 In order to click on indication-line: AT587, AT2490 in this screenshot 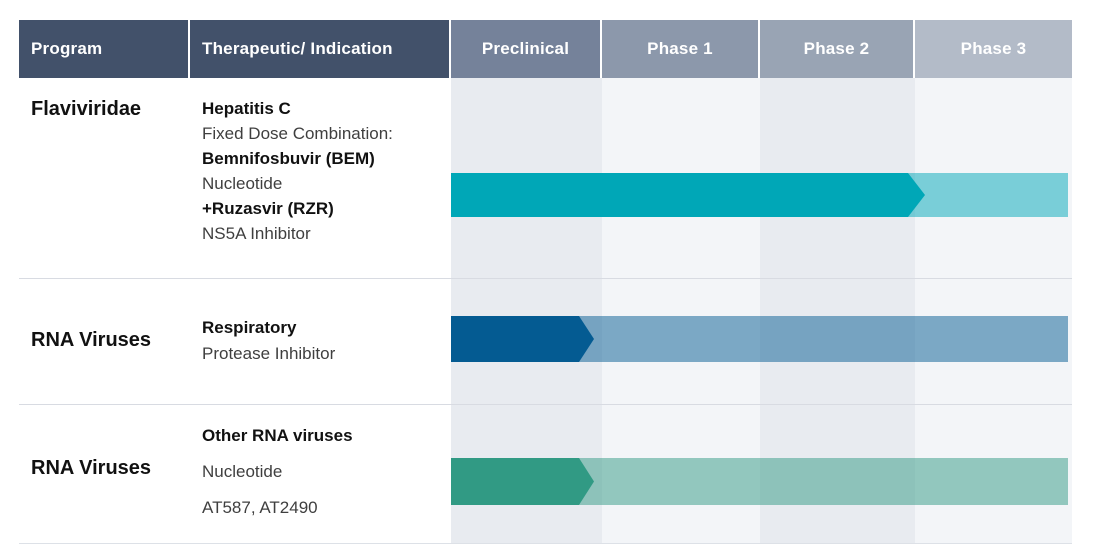, I will do `click(260, 507)`.